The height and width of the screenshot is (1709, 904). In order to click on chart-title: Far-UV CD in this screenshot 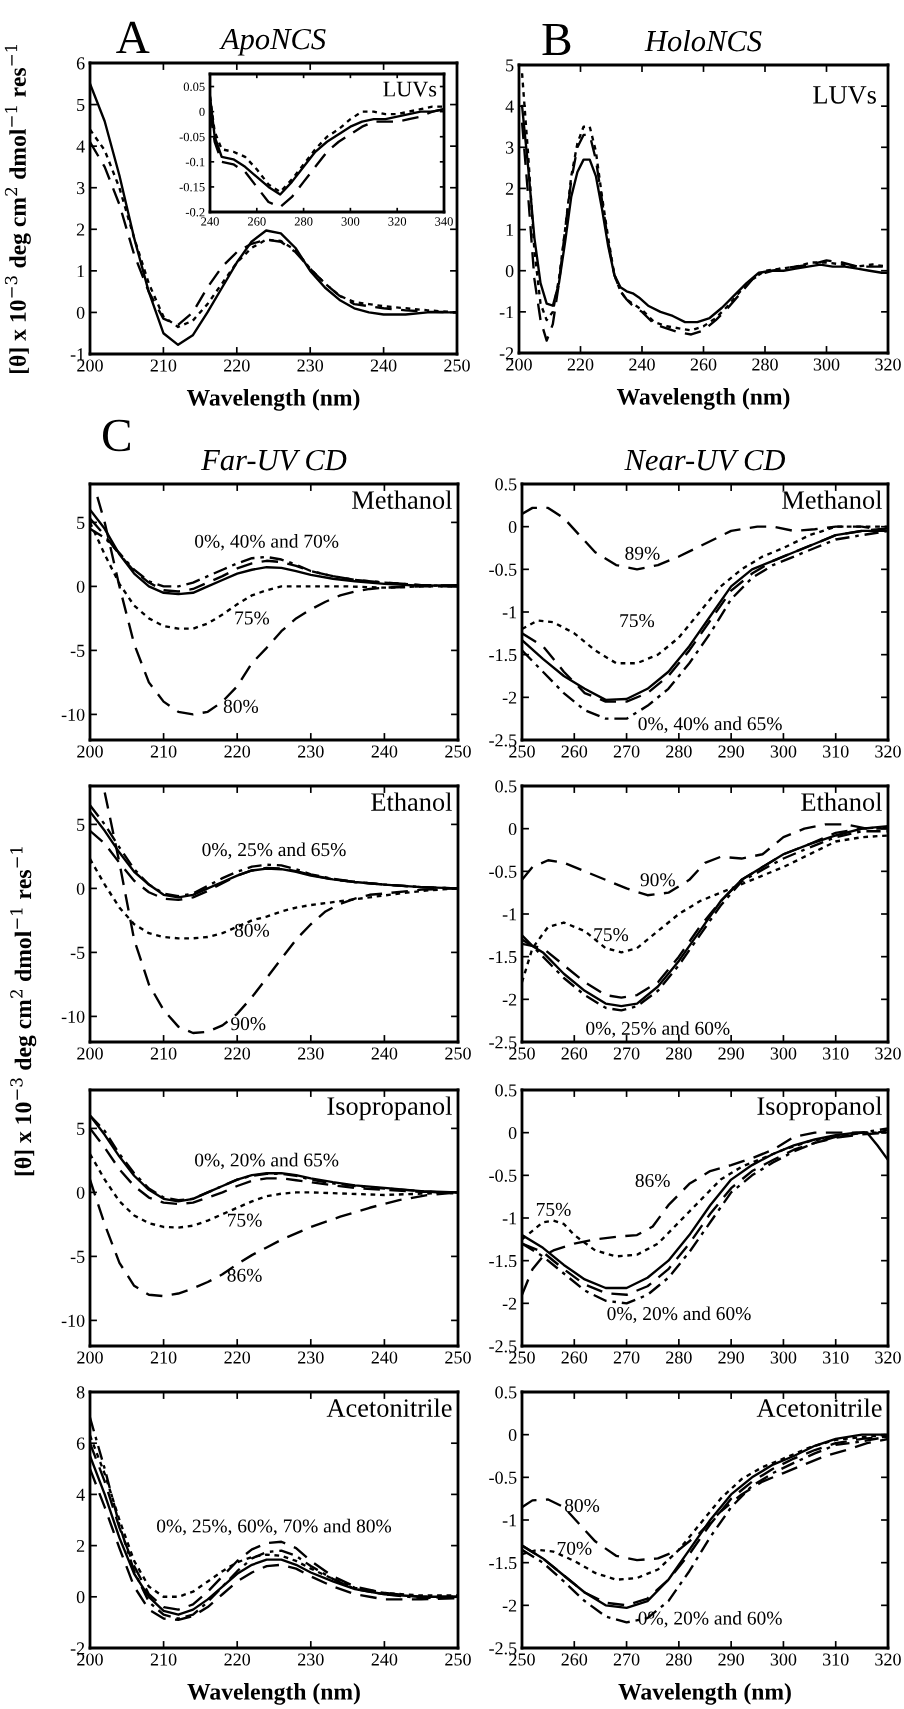, I will do `click(274, 460)`.